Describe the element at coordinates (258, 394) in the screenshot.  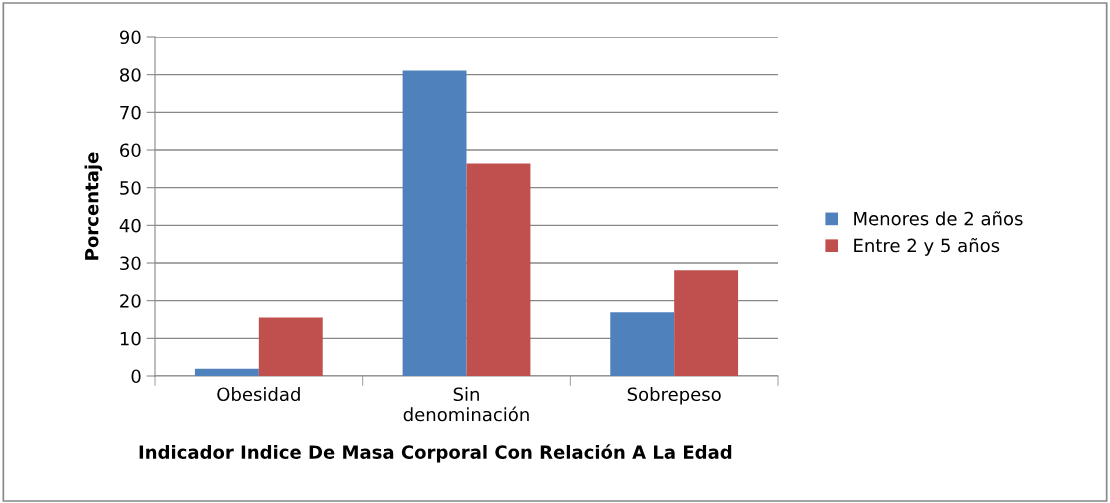
I see `x-tick-label: Obesidad` at that location.